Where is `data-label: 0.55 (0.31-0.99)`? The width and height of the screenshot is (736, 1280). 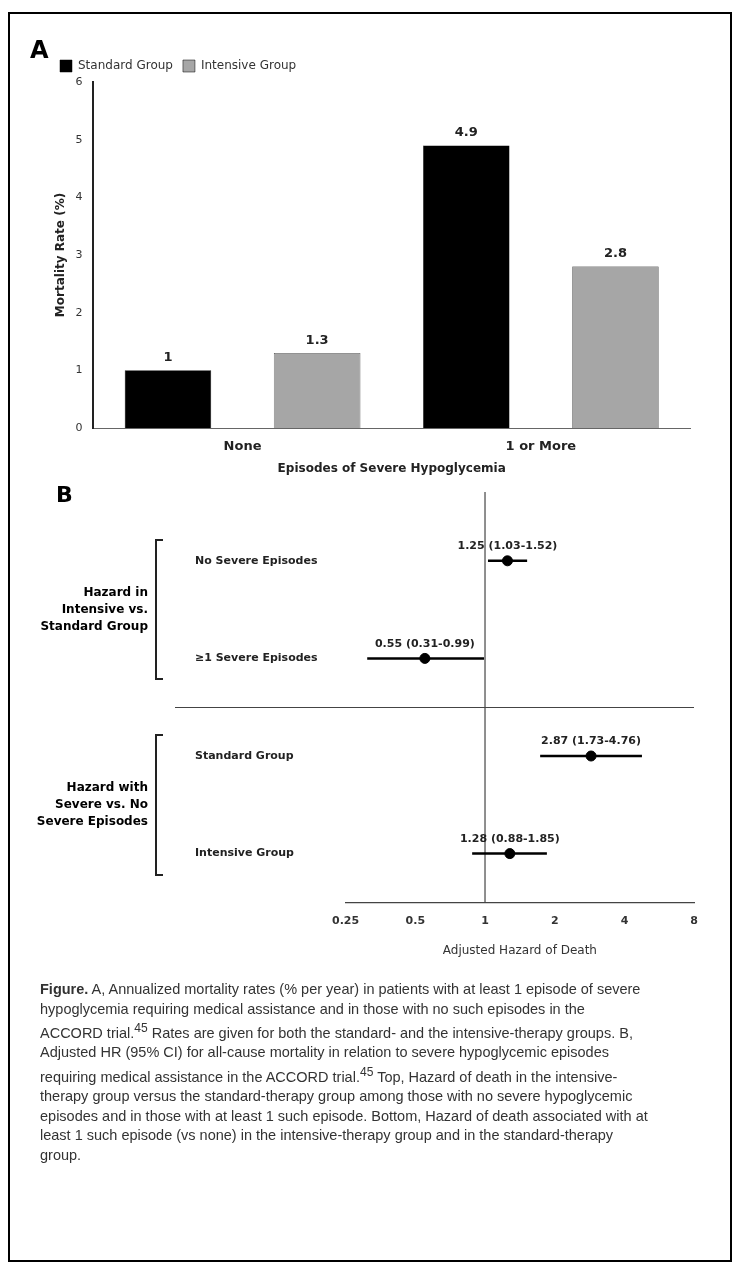
data-label: 0.55 (0.31-0.99) is located at coordinates (424, 643).